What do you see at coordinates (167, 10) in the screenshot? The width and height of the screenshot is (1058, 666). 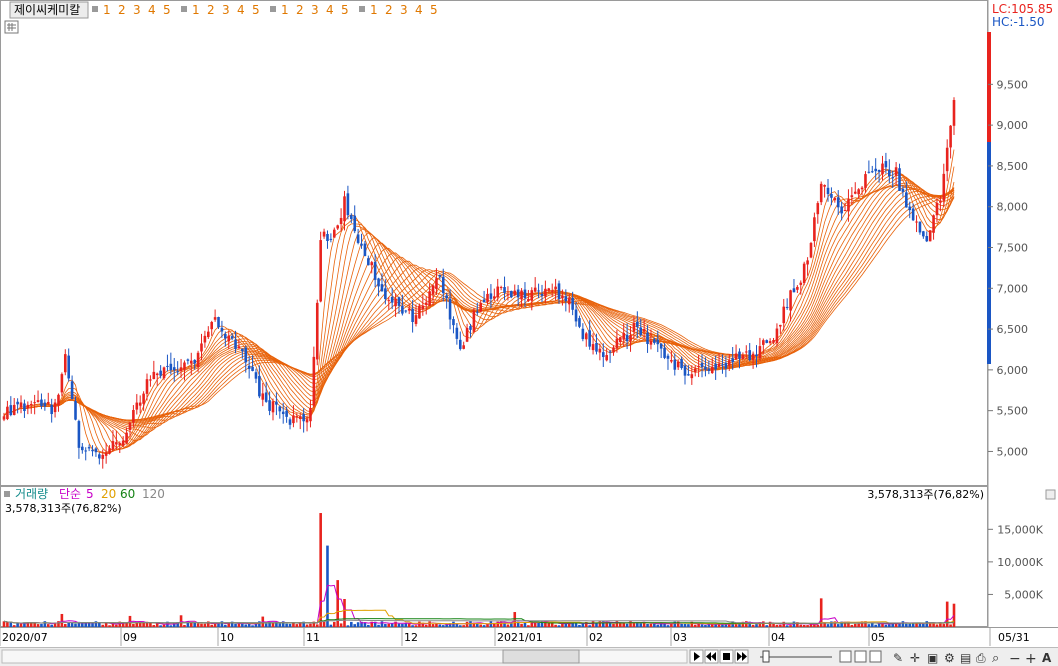 I see `indicator-1-5: 5` at bounding box center [167, 10].